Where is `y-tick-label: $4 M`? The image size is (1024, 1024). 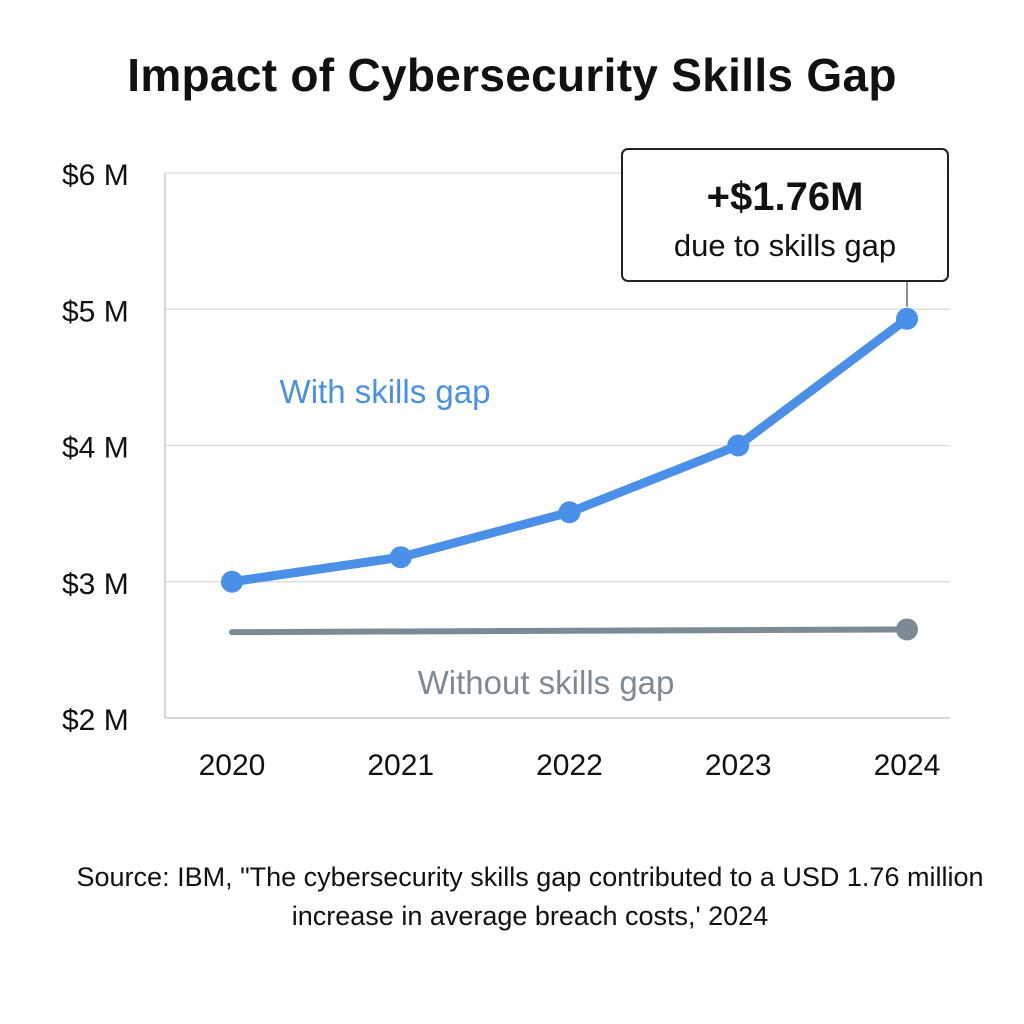
y-tick-label: $4 M is located at coordinates (95, 448).